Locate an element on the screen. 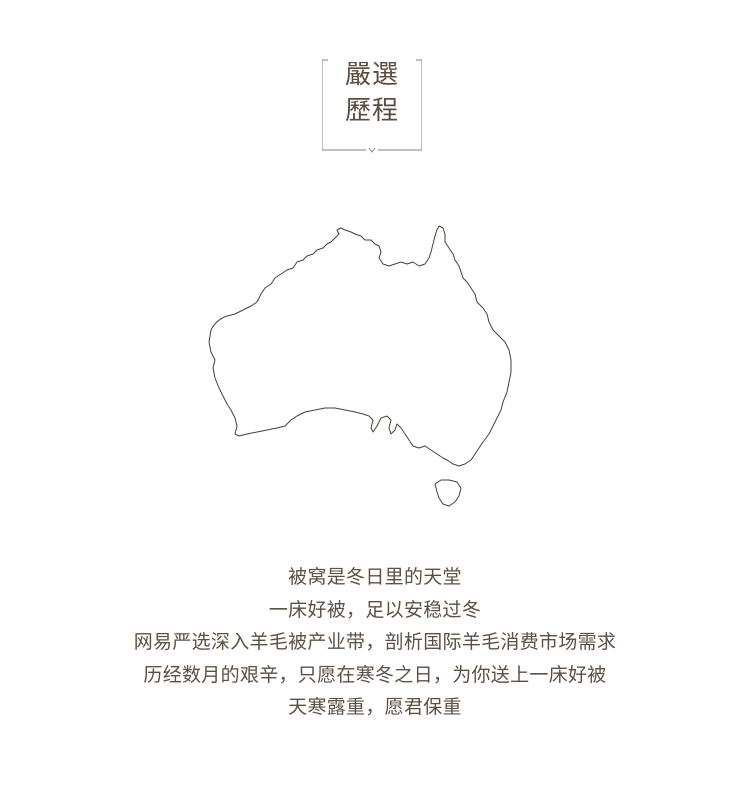 The image size is (750, 792). copy-line-4: 历经数月的艰辛，只愿在寒冬之日，为你送上一床好被 is located at coordinates (375, 674).